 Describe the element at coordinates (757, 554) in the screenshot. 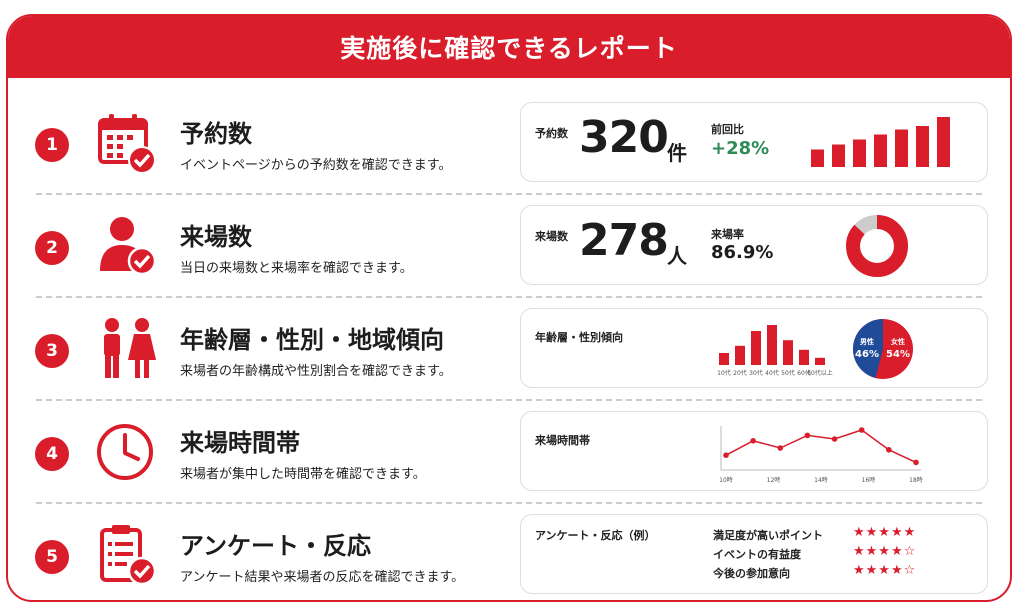

I see `survey-item-label: イベントの有益度` at that location.